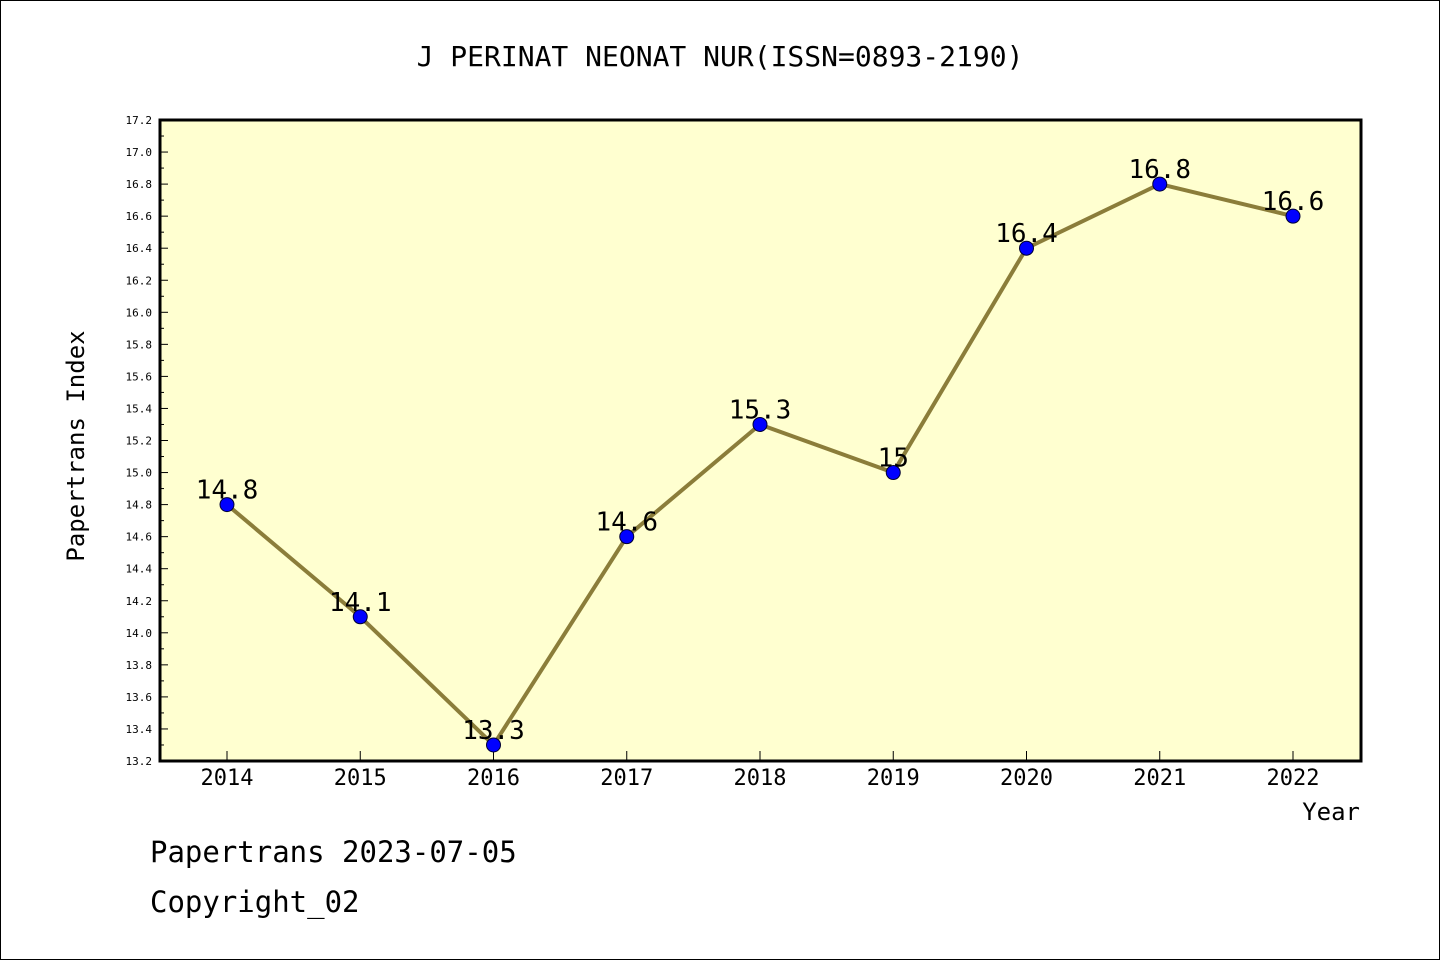 This screenshot has height=960, width=1440. I want to click on y-tick-label: 17.2, so click(139, 120).